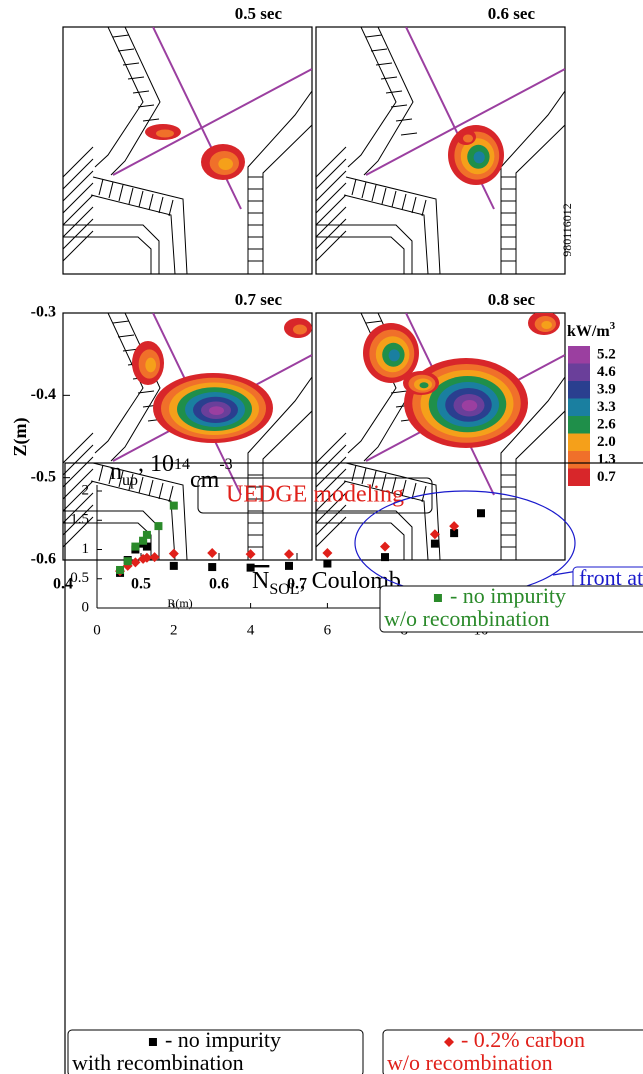 The image size is (643, 1074). I want to click on legend-box, so click(511, 609).